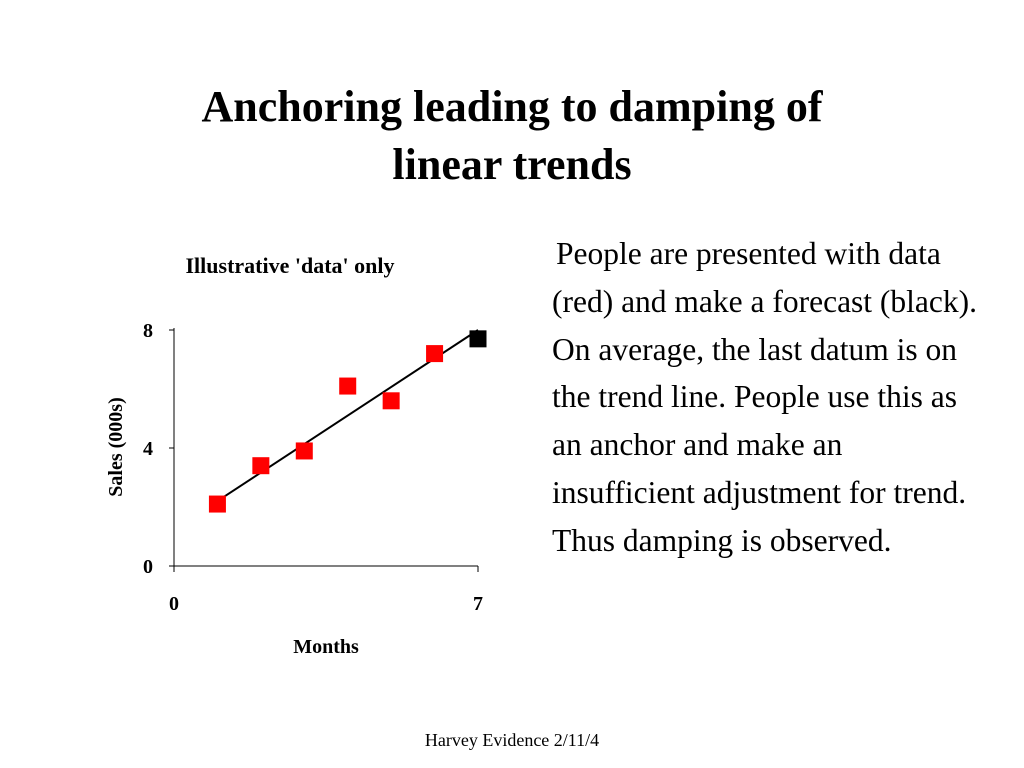 The width and height of the screenshot is (1024, 768). What do you see at coordinates (148, 449) in the screenshot?
I see `y-tick-label: 4` at bounding box center [148, 449].